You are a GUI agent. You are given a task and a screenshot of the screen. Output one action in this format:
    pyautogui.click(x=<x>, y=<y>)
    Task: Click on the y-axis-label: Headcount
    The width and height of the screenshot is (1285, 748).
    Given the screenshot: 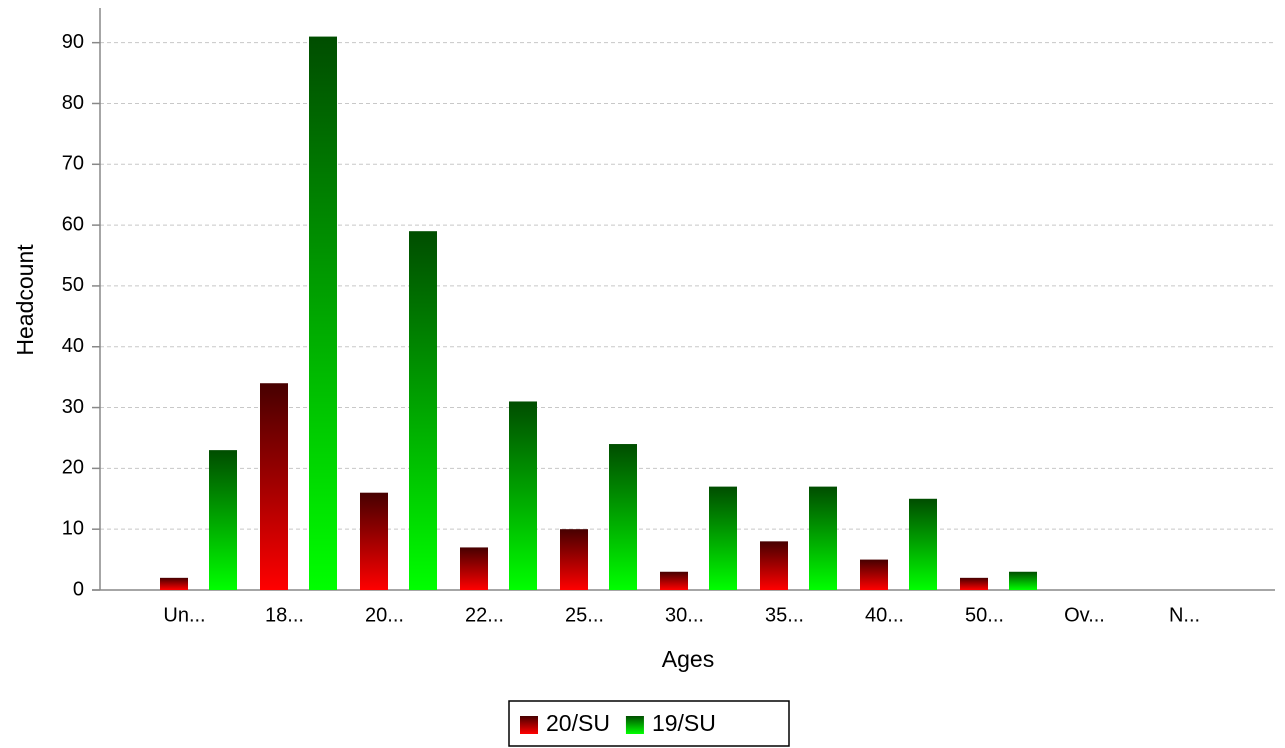 What is the action you would take?
    pyautogui.click(x=25, y=300)
    